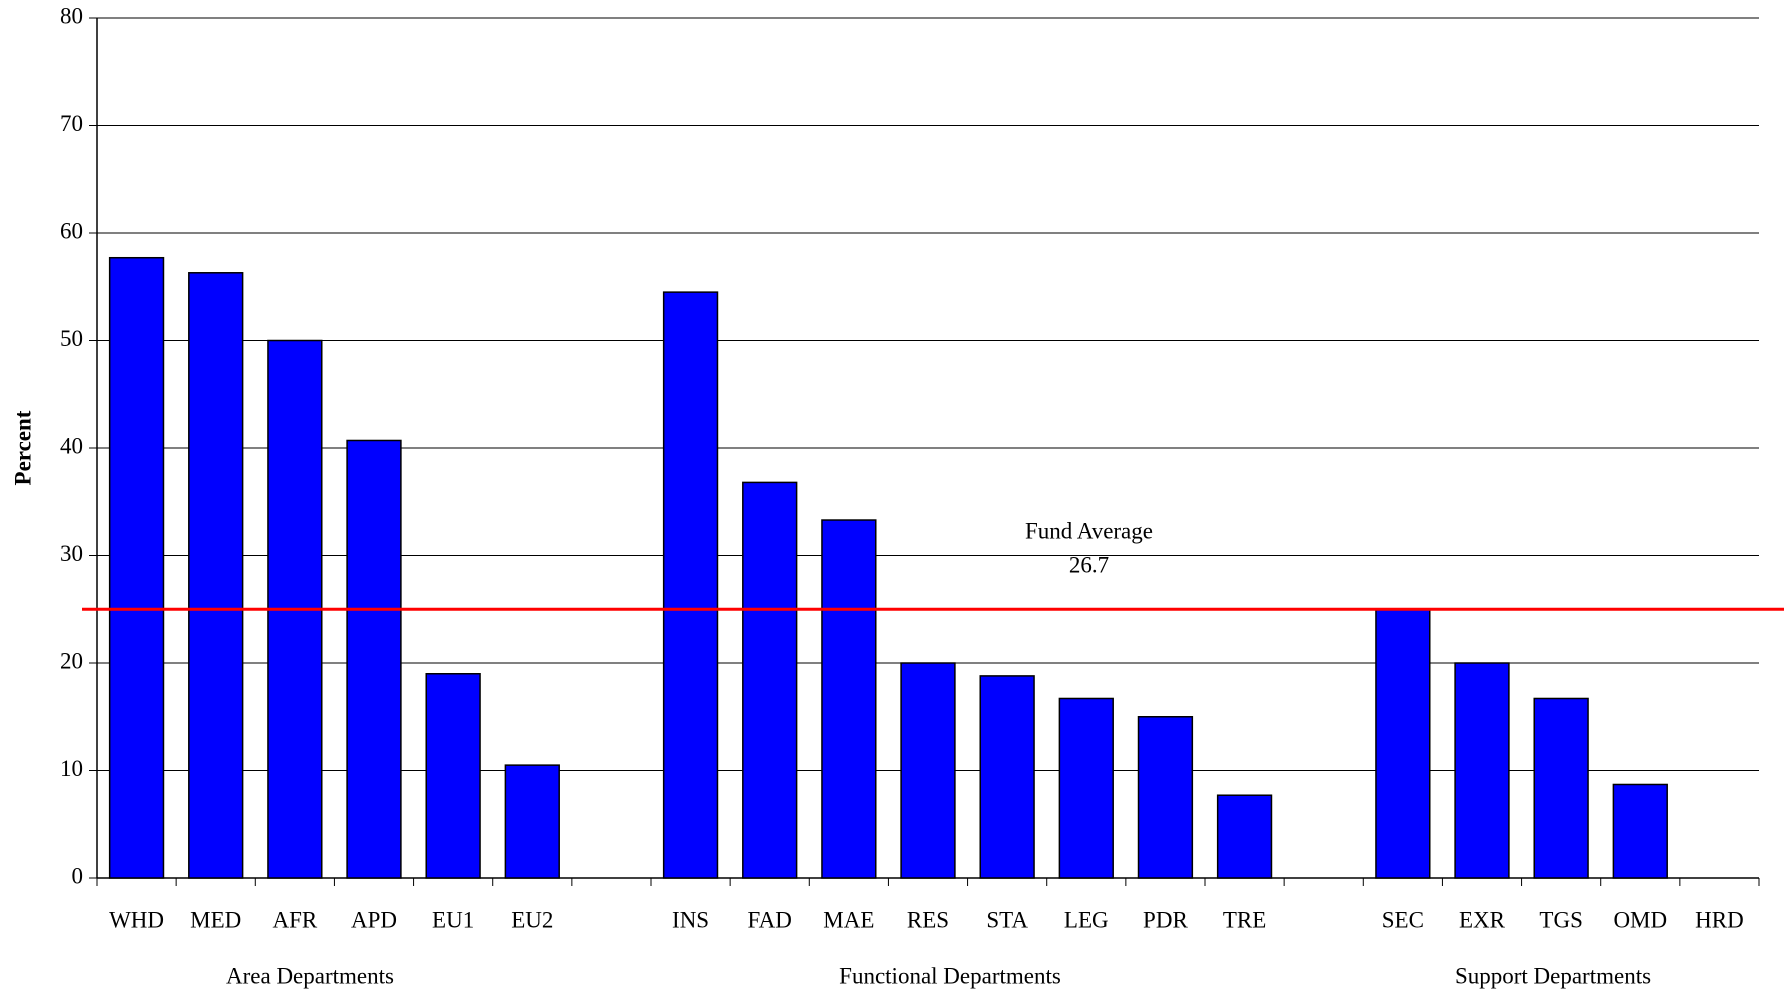 This screenshot has height=997, width=1784. What do you see at coordinates (136, 919) in the screenshot?
I see `x-tick-label: WHD` at bounding box center [136, 919].